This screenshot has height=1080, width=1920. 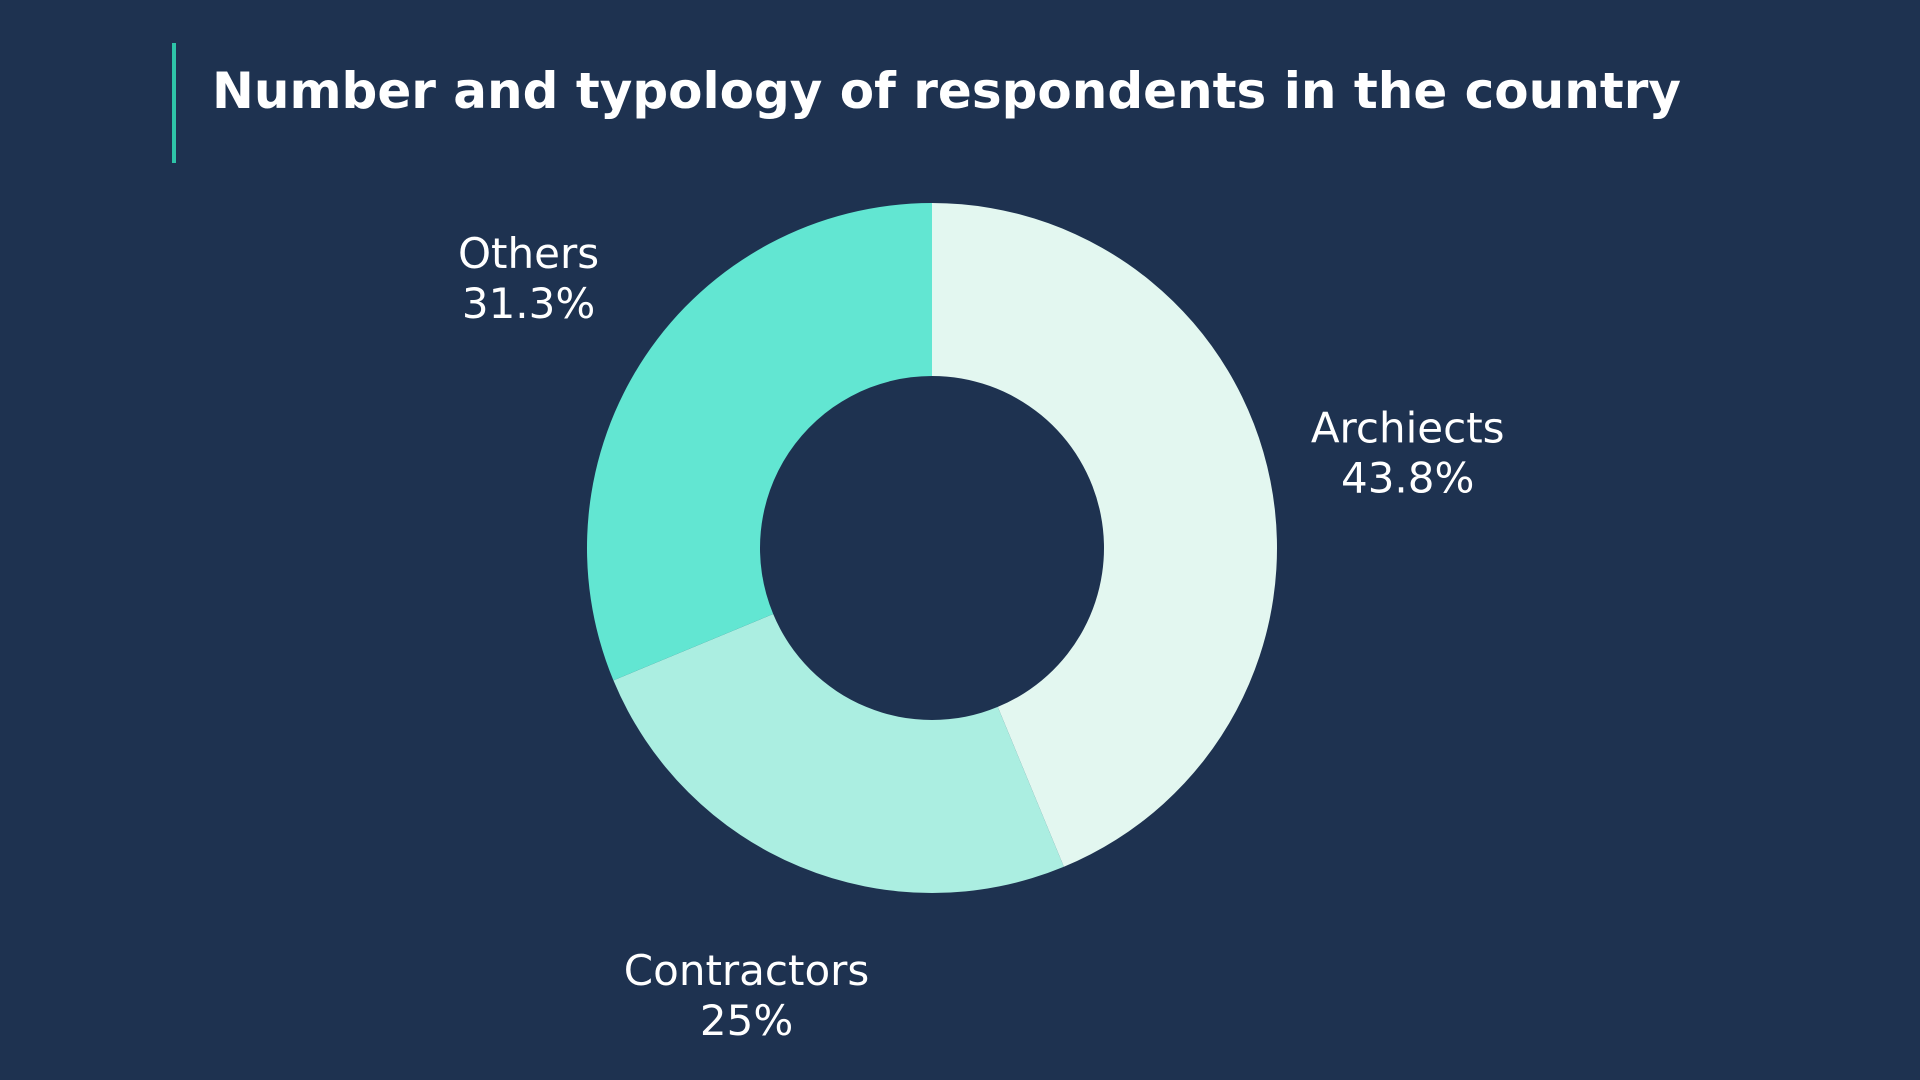 I want to click on slice-contractors, so click(x=838, y=753).